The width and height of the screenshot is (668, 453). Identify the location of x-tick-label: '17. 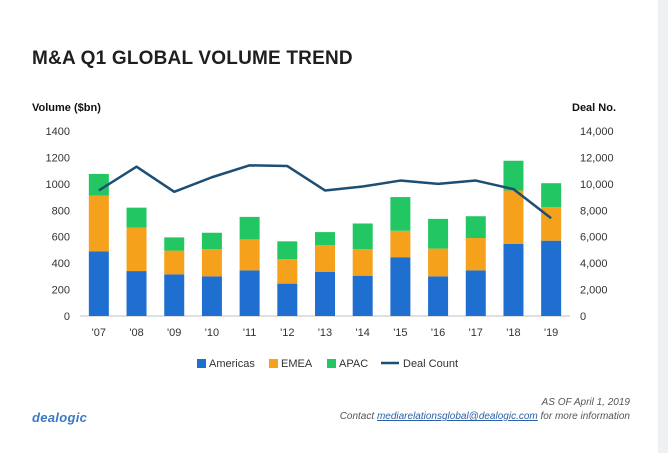
(476, 333).